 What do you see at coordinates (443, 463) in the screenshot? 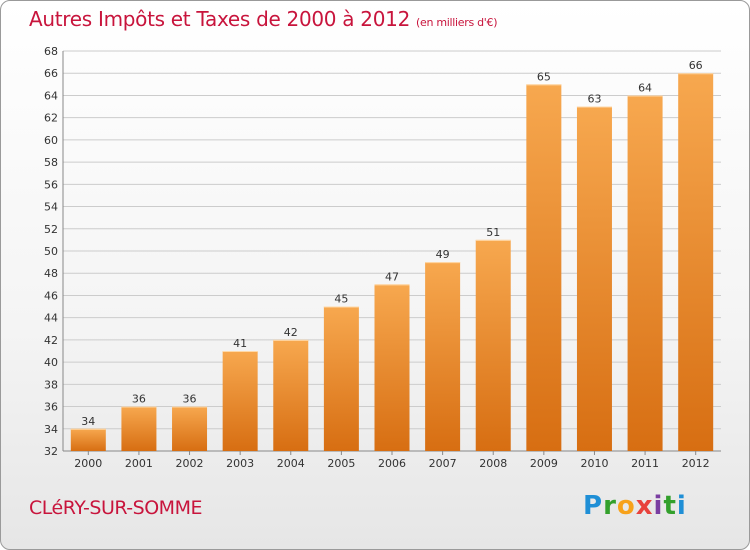
I see `x-tick-label: 2007` at bounding box center [443, 463].